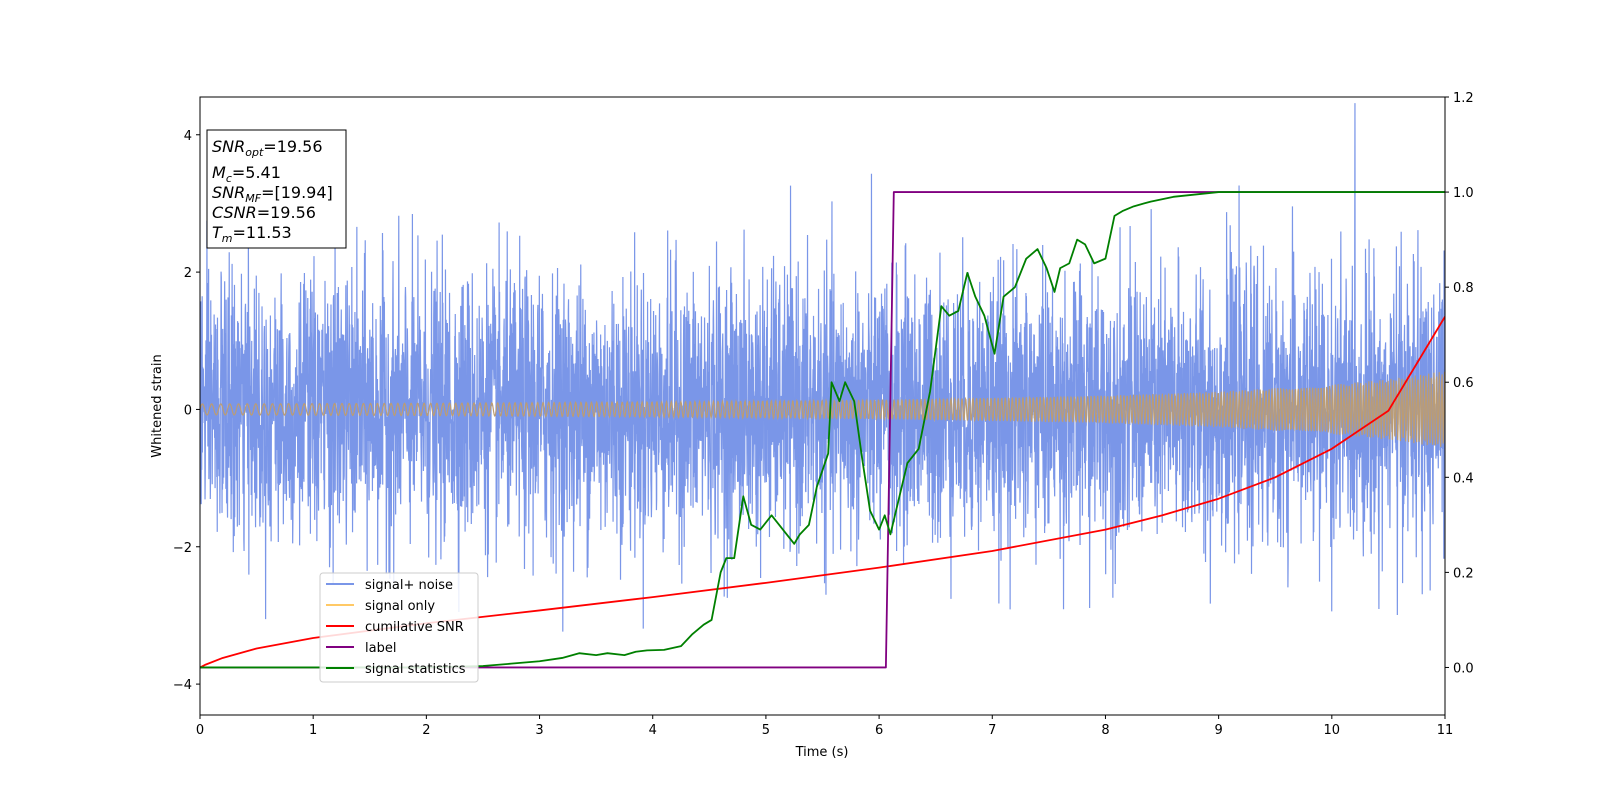  What do you see at coordinates (414, 627) in the screenshot?
I see `legend-label: cumilative SNR` at bounding box center [414, 627].